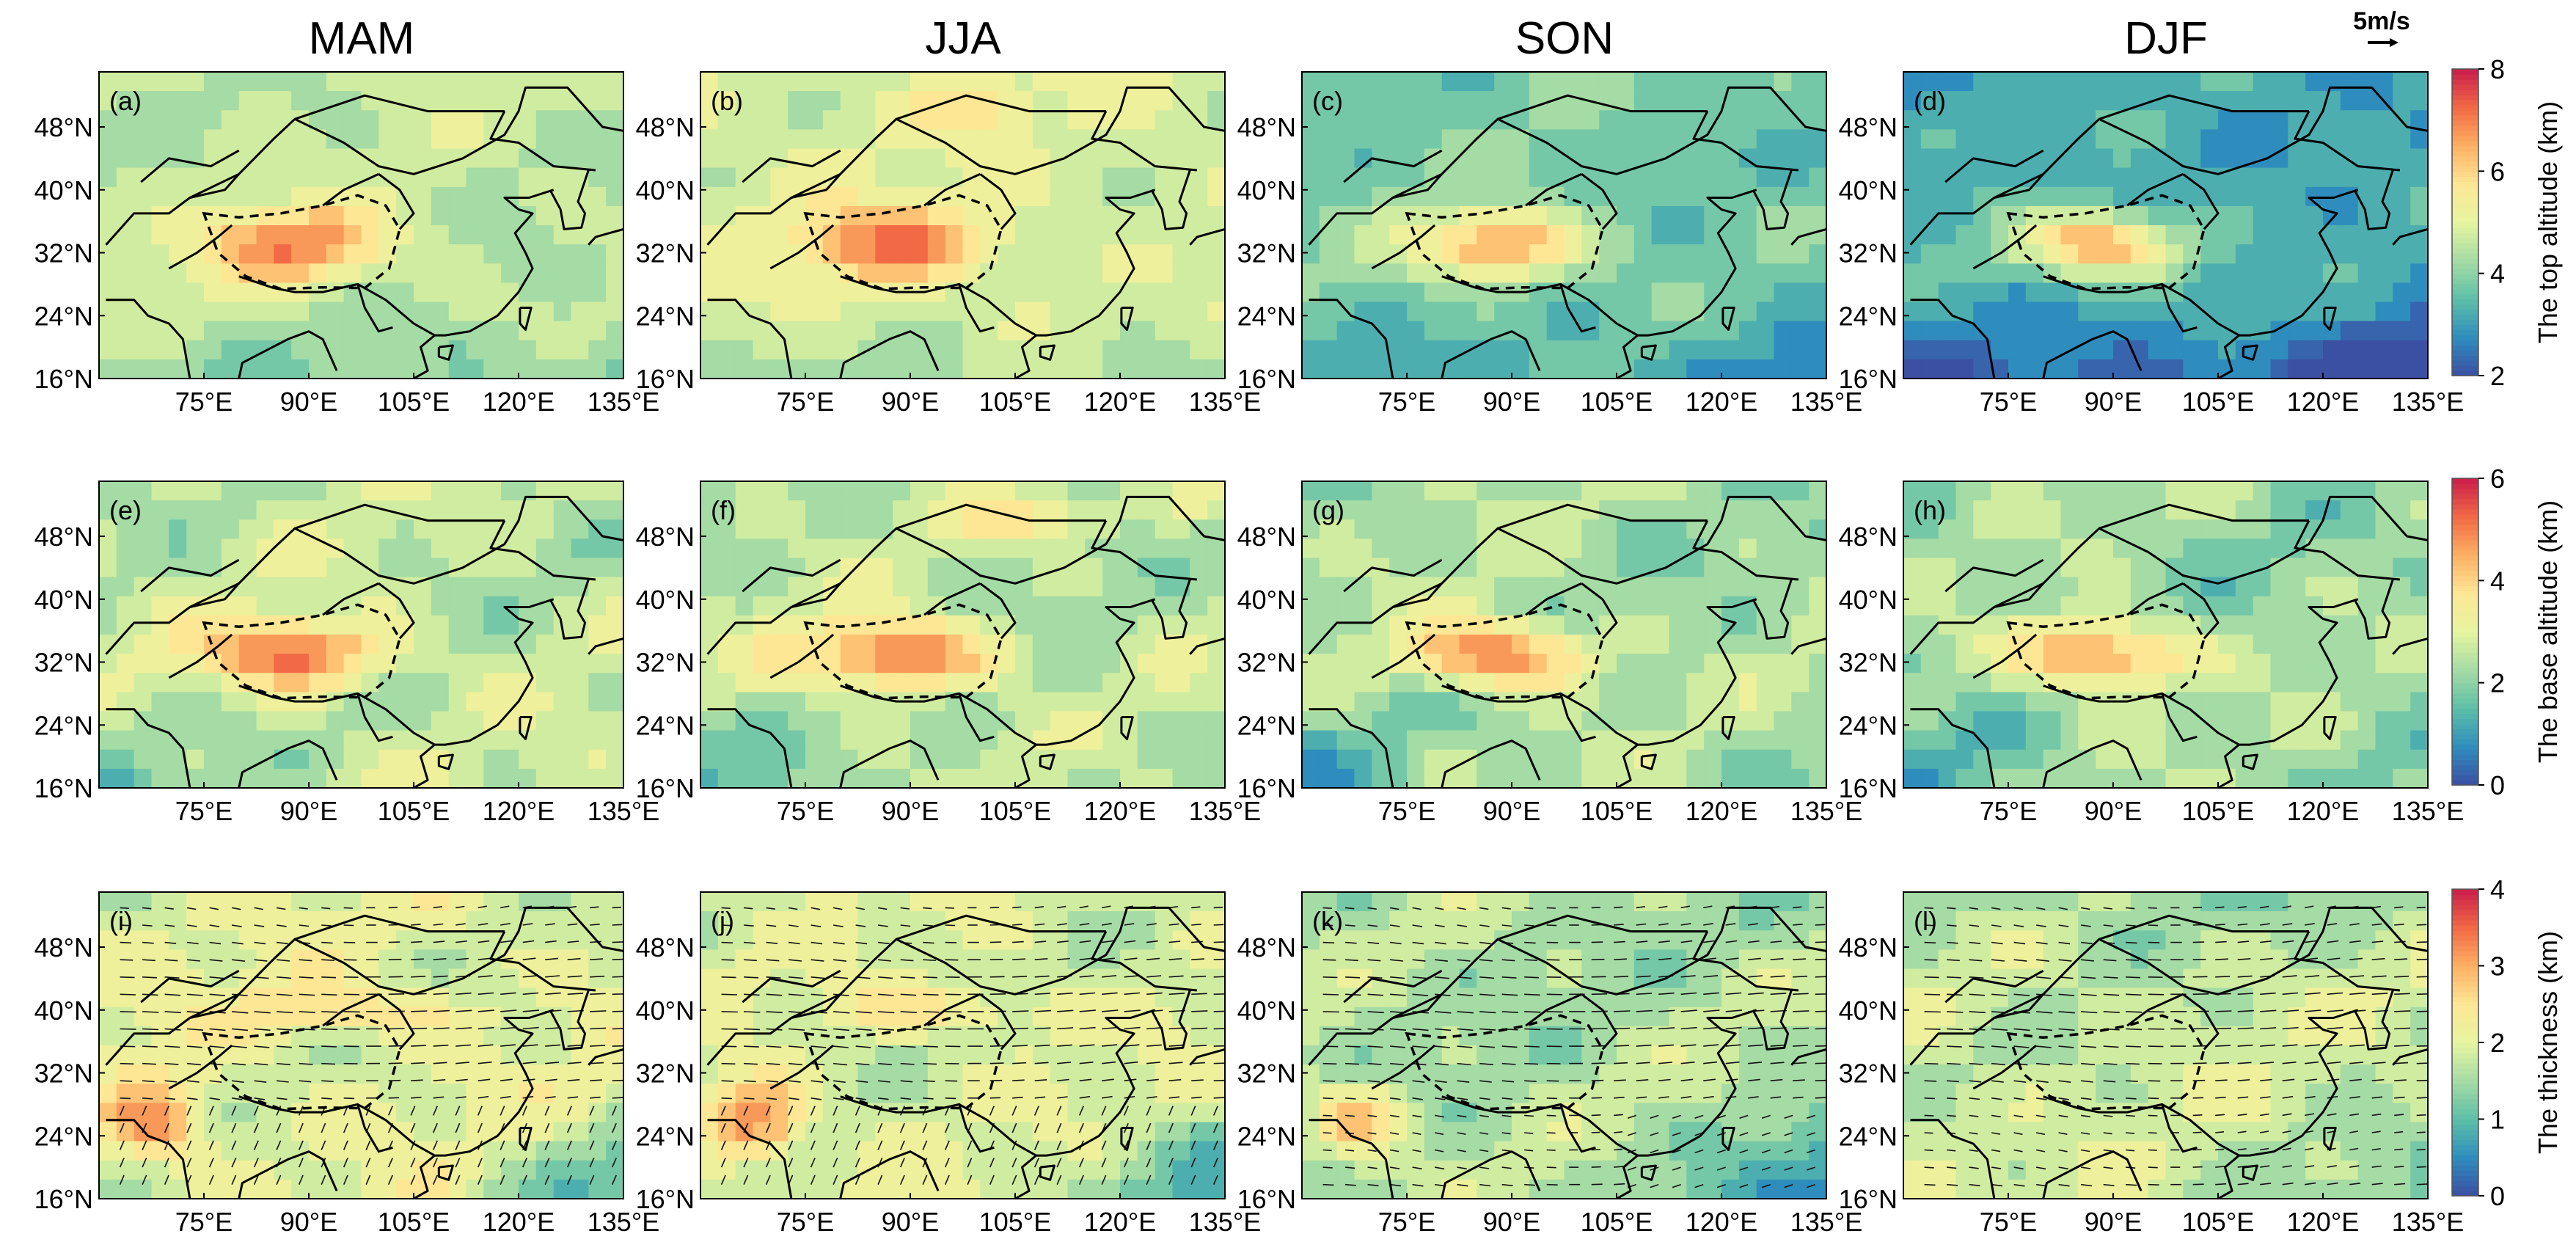 The height and width of the screenshot is (1253, 2576). Describe the element at coordinates (963, 38) in the screenshot. I see `season-title-jja: JJA` at that location.